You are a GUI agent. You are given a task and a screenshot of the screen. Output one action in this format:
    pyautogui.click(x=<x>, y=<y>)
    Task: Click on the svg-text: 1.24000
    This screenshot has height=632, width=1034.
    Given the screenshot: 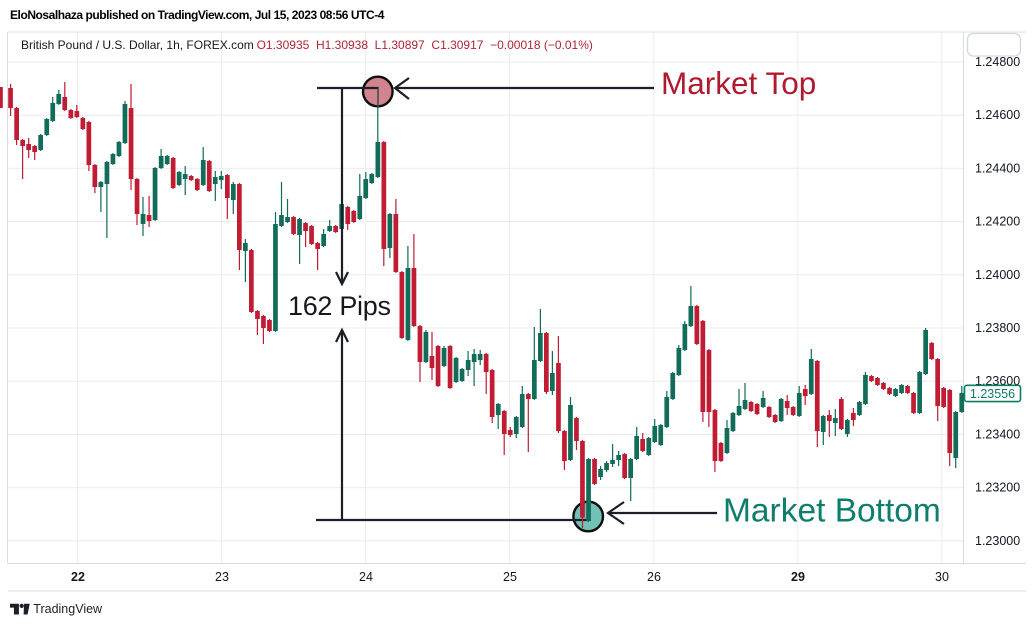 What is the action you would take?
    pyautogui.click(x=997, y=275)
    